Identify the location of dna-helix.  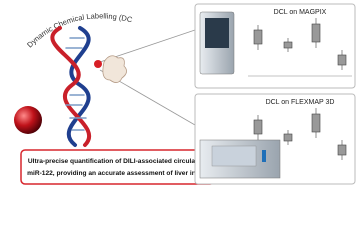
(71, 86).